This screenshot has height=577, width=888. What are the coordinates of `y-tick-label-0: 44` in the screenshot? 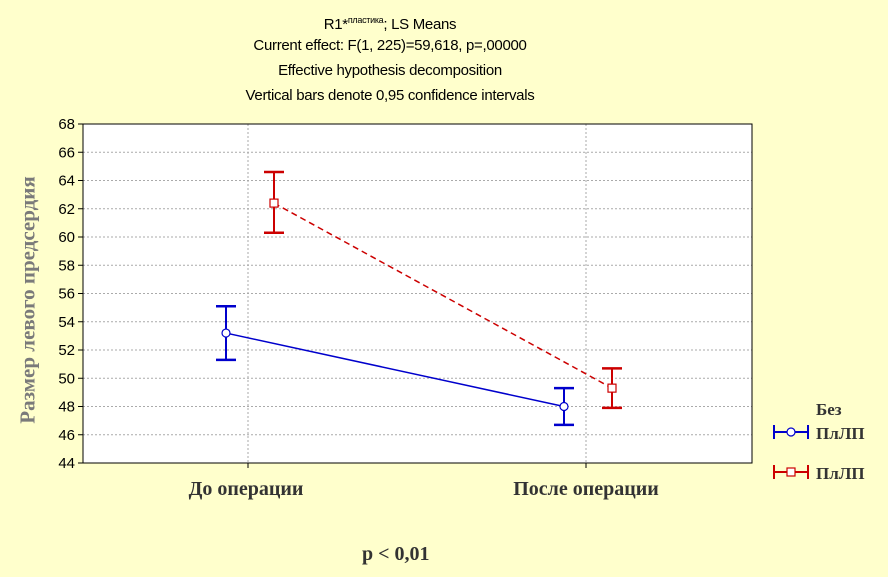 It's located at (66, 463).